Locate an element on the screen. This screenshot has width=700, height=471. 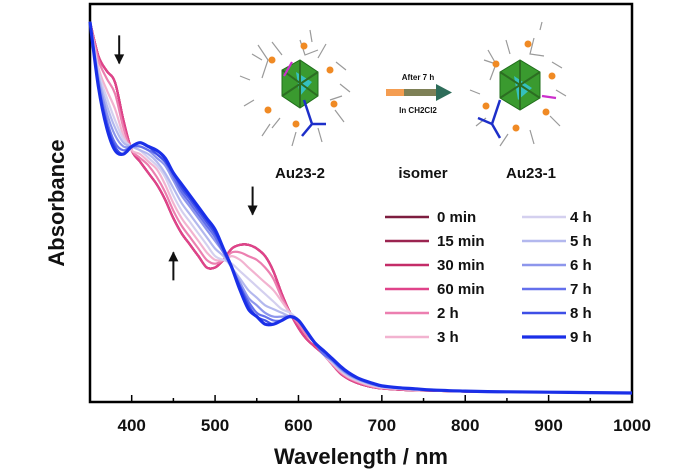
reaction-condition-bottom: In CH2Cl2 is located at coordinates (418, 110).